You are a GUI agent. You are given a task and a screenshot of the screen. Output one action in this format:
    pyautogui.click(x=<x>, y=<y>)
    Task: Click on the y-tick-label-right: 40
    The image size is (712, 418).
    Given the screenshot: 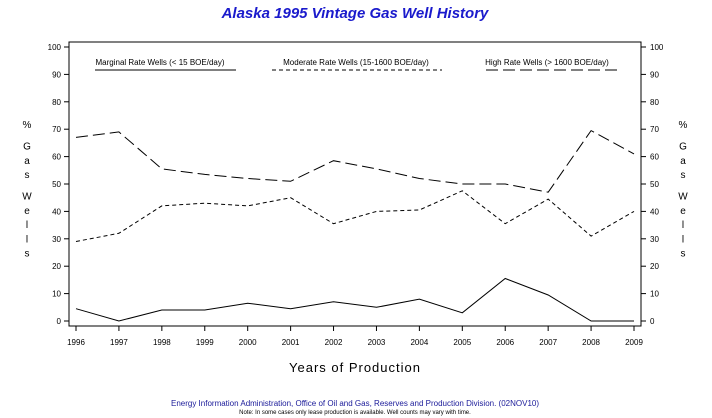 What is the action you would take?
    pyautogui.click(x=654, y=211)
    